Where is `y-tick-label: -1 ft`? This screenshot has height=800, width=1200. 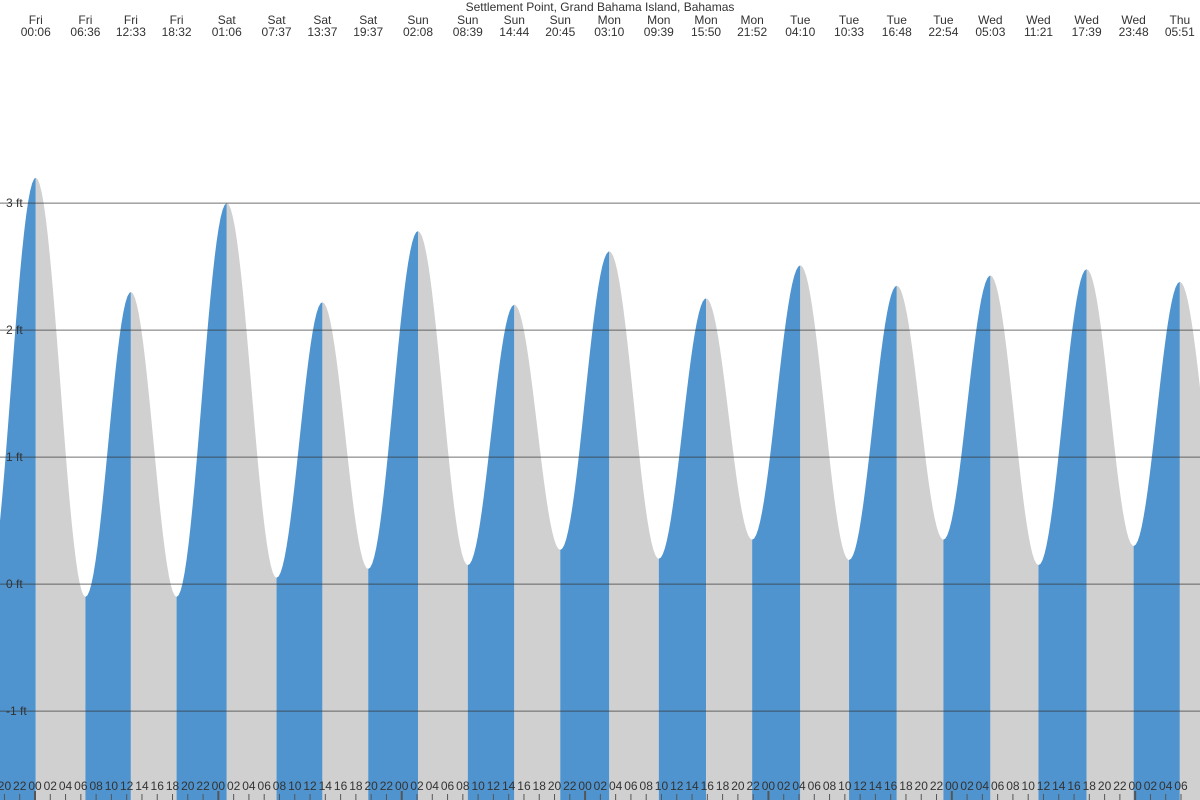 y-tick-label: -1 ft is located at coordinates (16, 711).